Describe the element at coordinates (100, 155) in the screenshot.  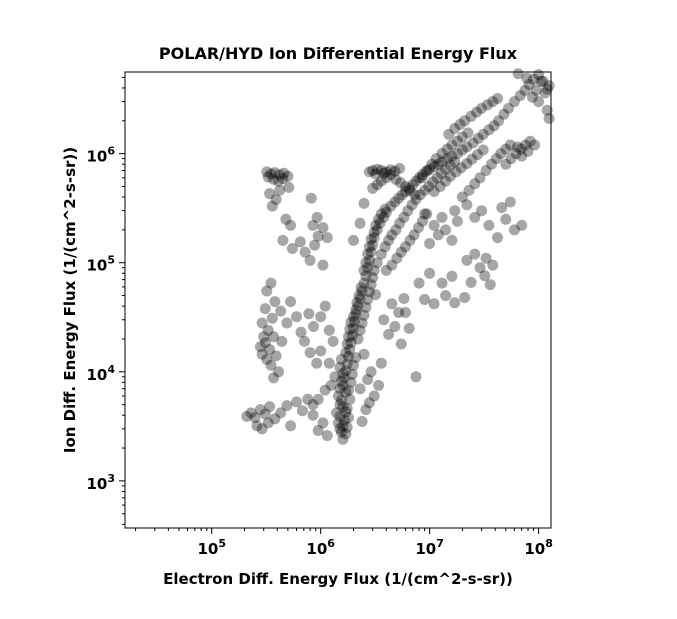
I see `y-tick-label: 106` at that location.